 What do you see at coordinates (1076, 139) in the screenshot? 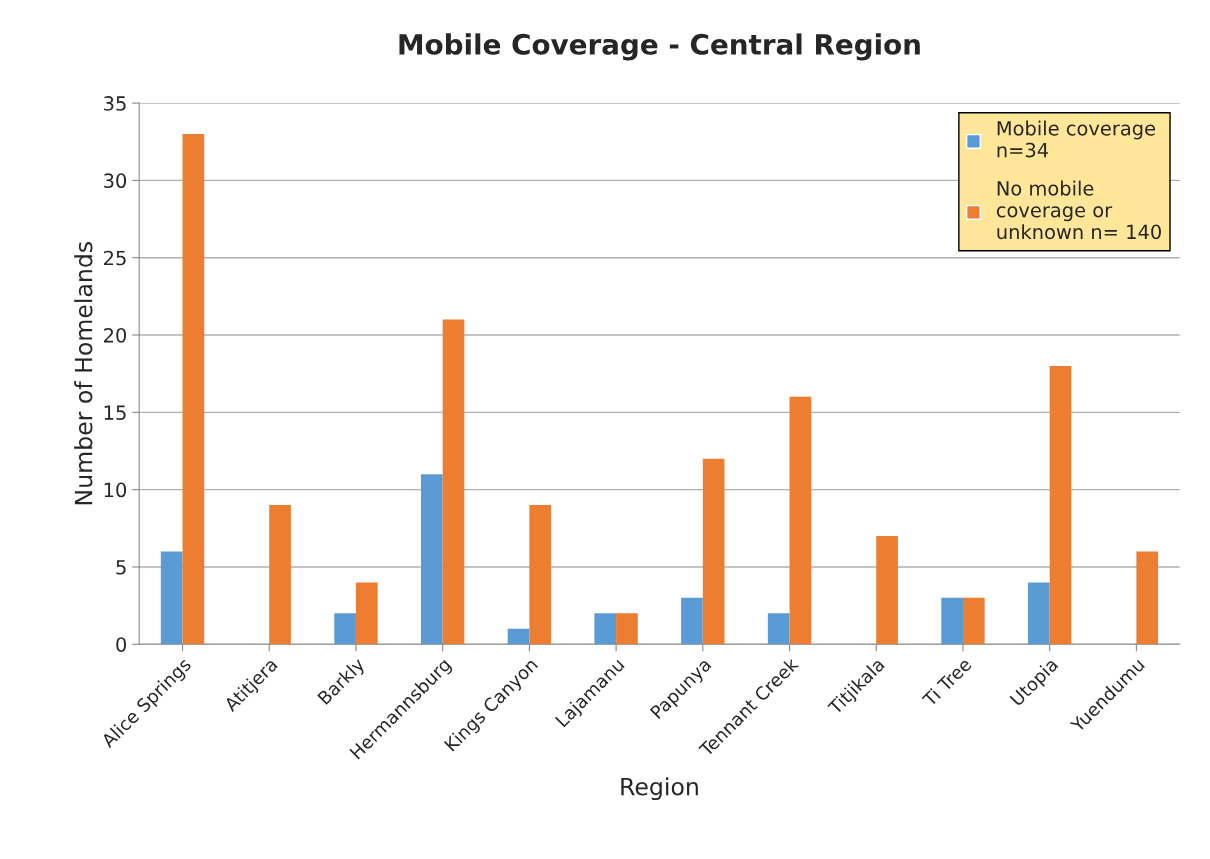
I see `legend-label: Mobile coverage n=34` at bounding box center [1076, 139].